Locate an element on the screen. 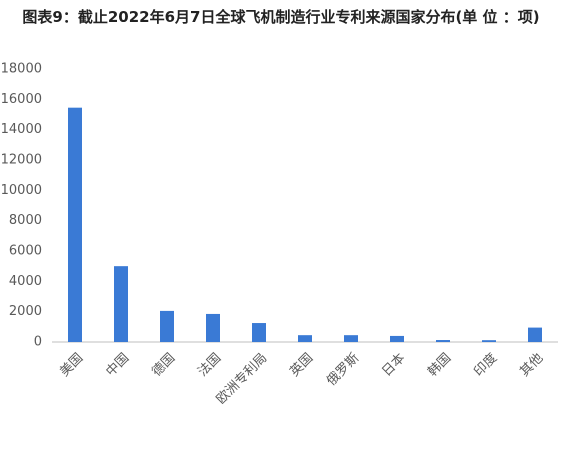  x-tick-label: 法国 is located at coordinates (209, 365).